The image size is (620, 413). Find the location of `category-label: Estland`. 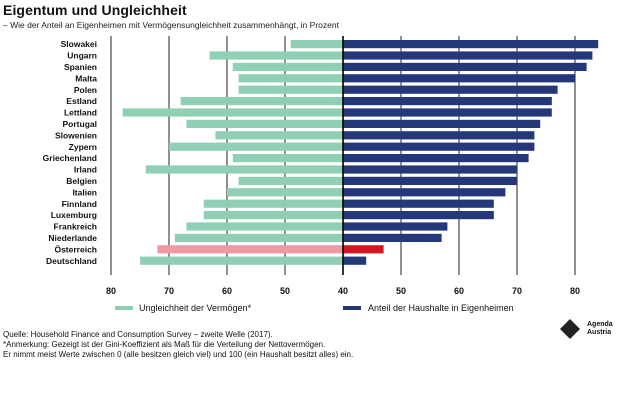

category-label: Estland is located at coordinates (81, 101).